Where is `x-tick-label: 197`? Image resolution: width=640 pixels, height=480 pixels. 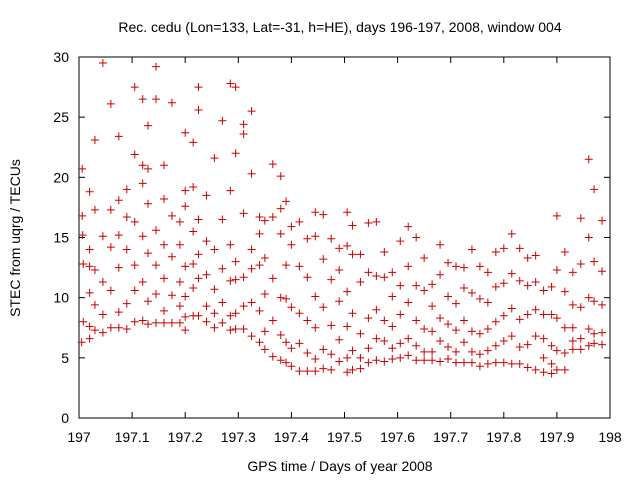
x-tick-label: 197 is located at coordinates (79, 437).